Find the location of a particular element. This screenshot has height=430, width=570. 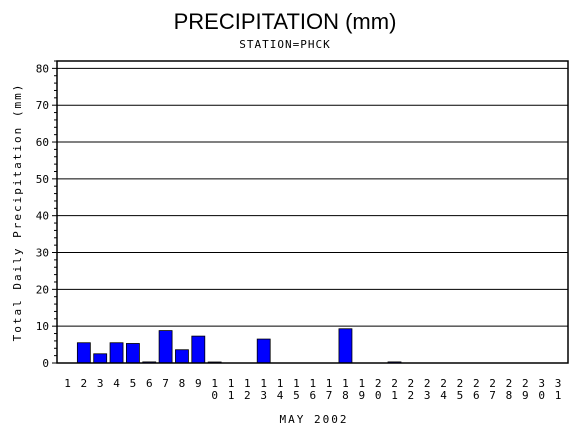

x-tick-label: 7 is located at coordinates (165, 383).